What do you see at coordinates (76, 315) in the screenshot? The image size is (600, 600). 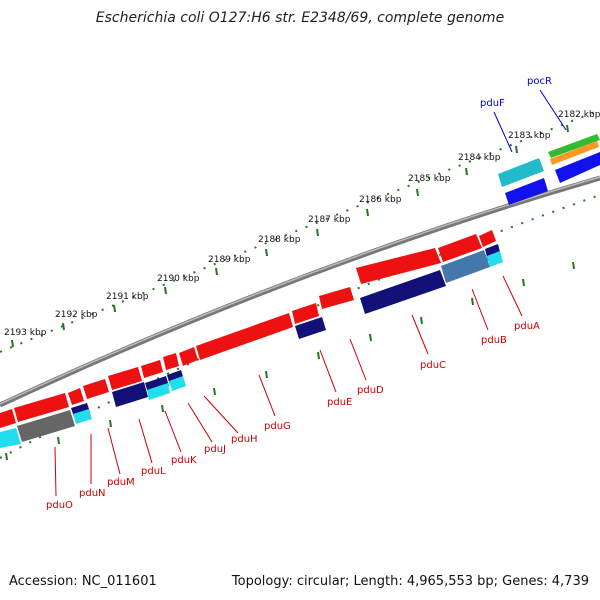 I see `kbp-label: 2192 kbp` at bounding box center [76, 315].